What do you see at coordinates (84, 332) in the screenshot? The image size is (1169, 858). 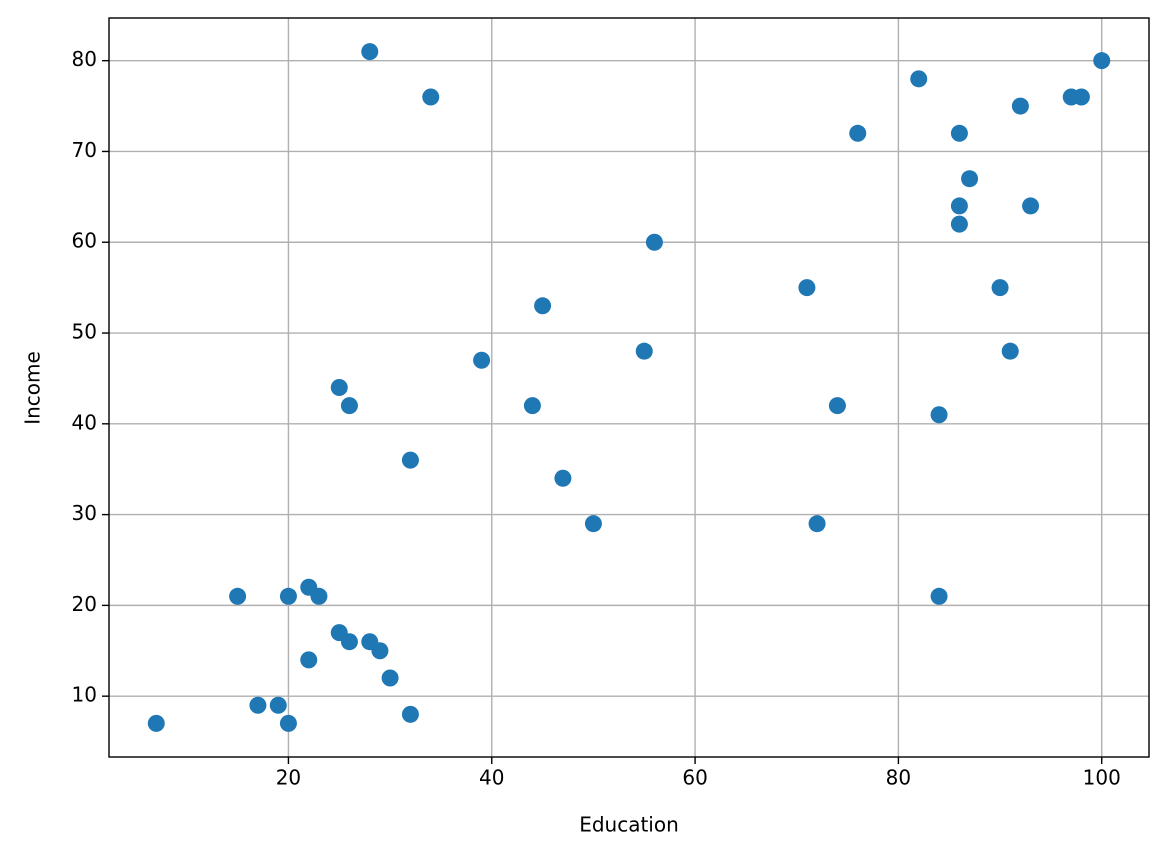 I see `y-tick-label: 50` at bounding box center [84, 332].